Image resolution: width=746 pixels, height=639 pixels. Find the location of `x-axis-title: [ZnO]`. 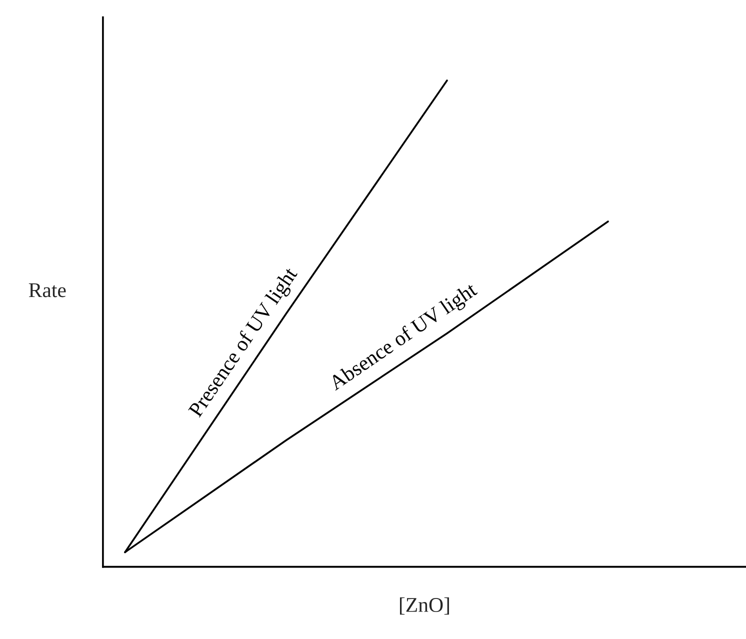

x-axis-title: [ZnO] is located at coordinates (424, 606).